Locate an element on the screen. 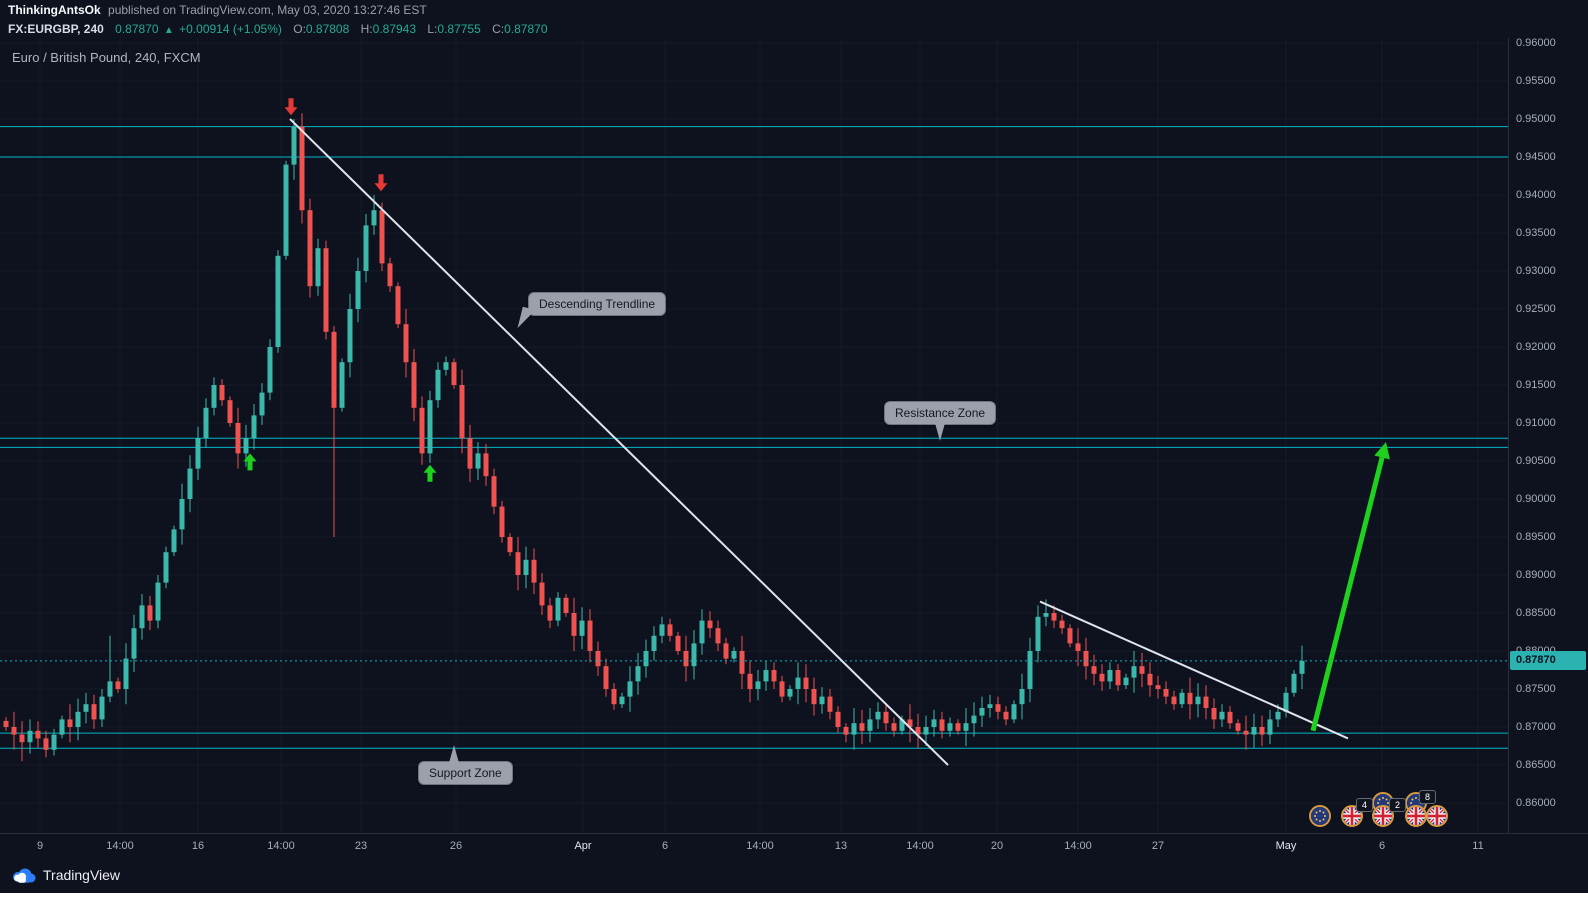  time-label: 11 is located at coordinates (1478, 846).